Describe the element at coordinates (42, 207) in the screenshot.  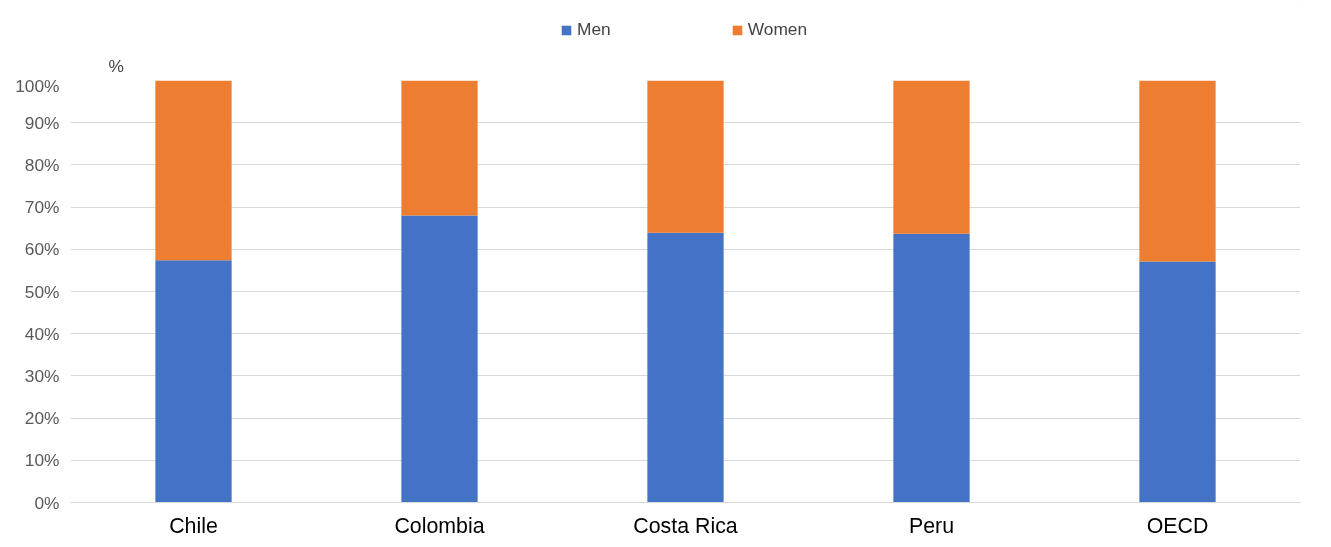
I see `y-tick-label: 70%` at that location.